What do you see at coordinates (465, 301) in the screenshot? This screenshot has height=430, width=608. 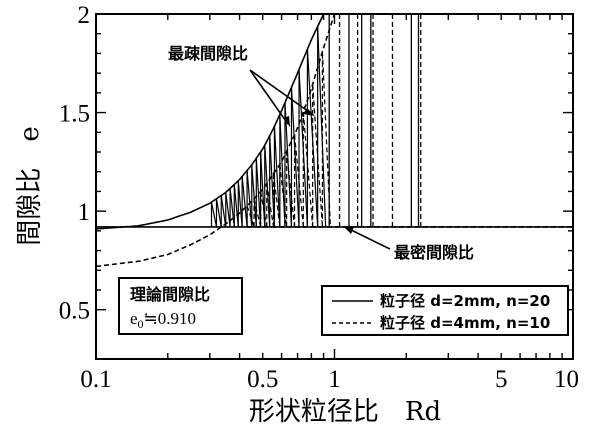 I see `legend-label-solid: 粒子径 d=2mm, n=20` at bounding box center [465, 301].